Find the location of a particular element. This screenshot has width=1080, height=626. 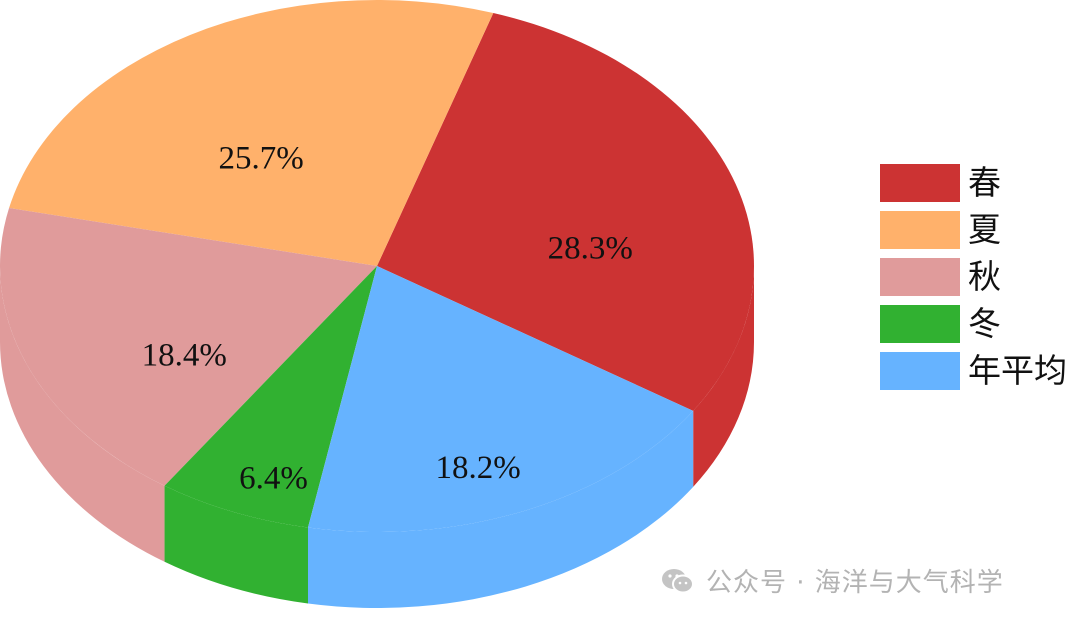

legend-item-winter: 冬 is located at coordinates (973, 323).